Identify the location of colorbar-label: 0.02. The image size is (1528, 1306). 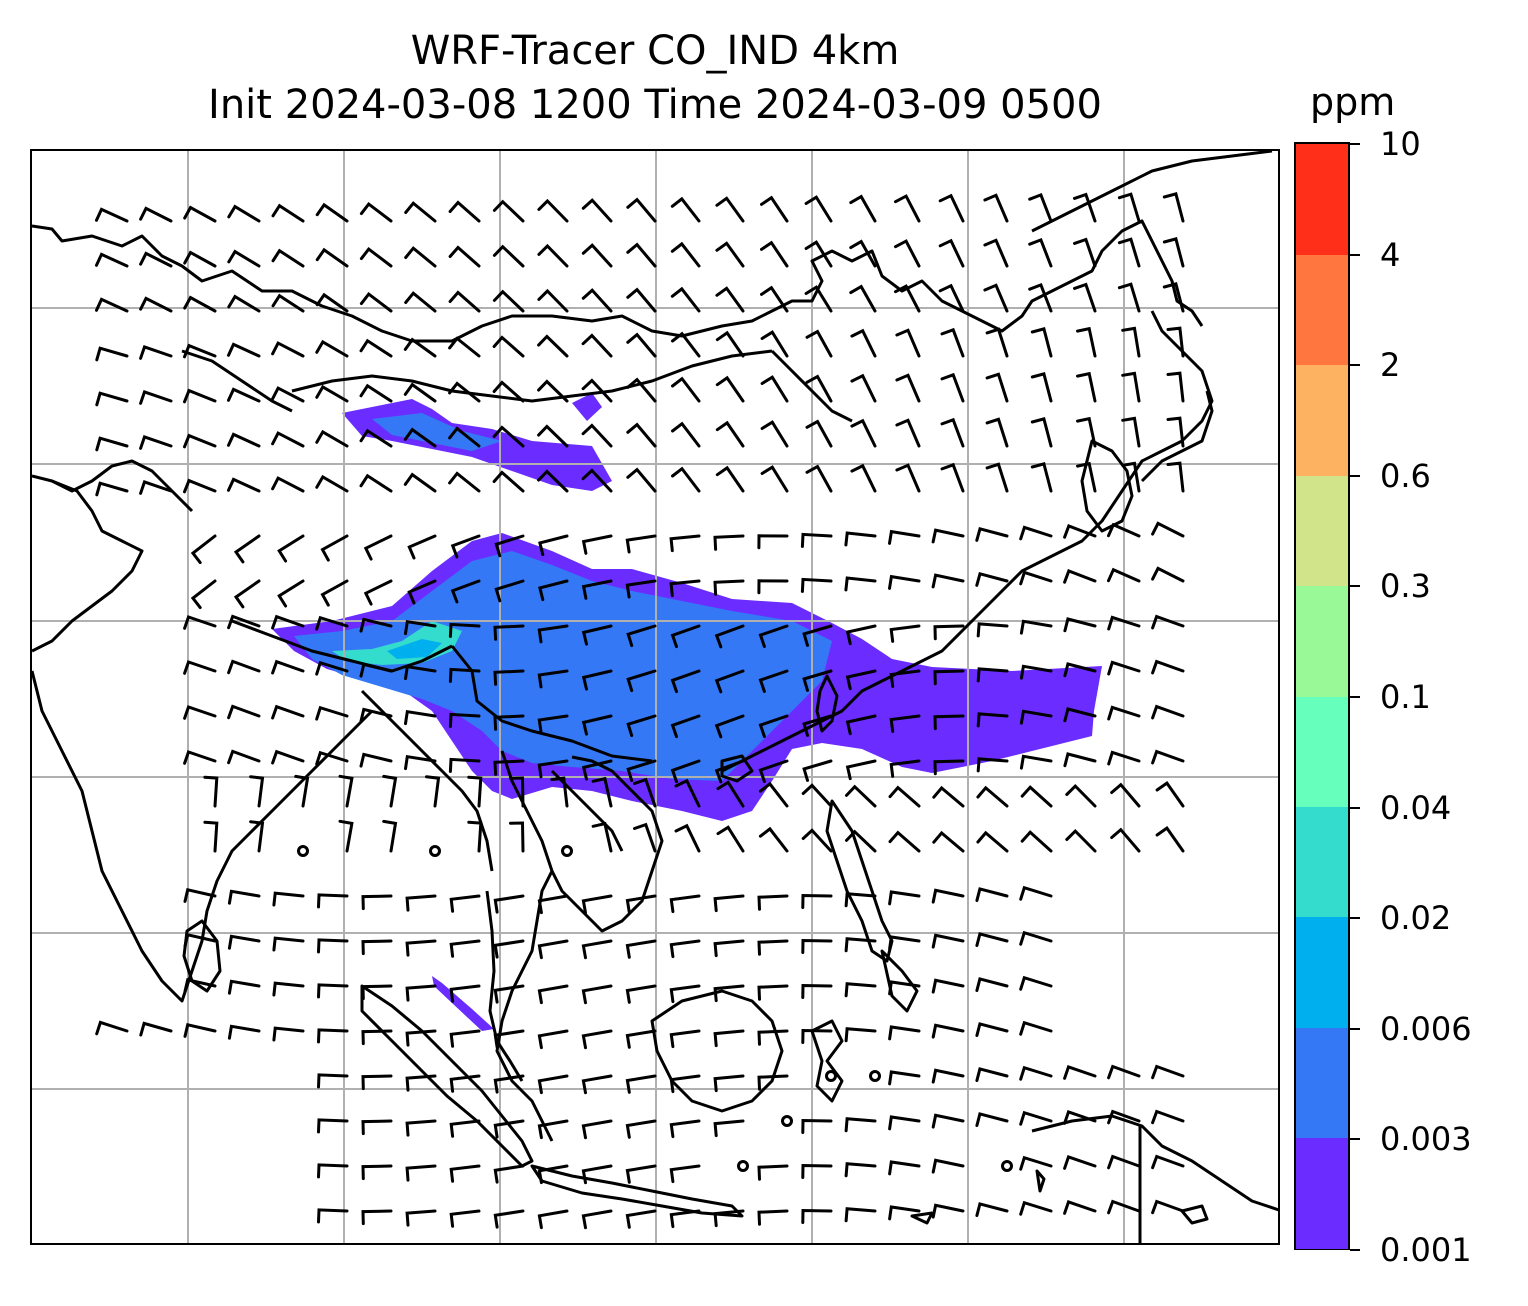
(1416, 918).